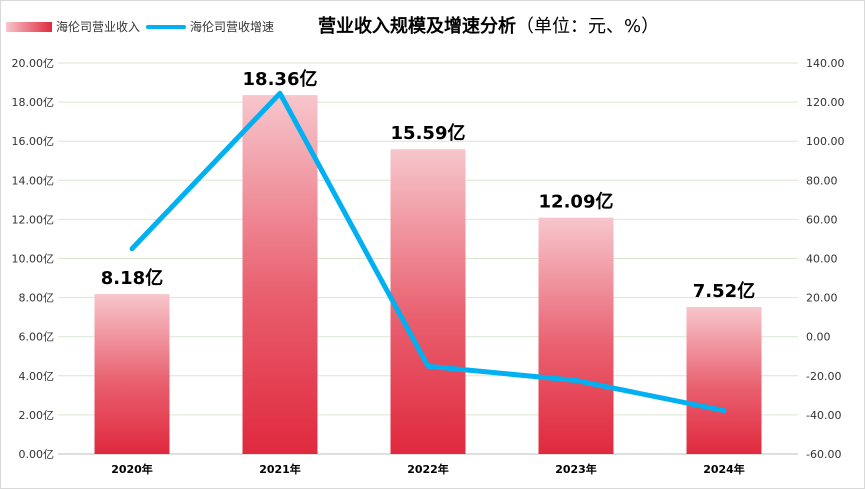  Describe the element at coordinates (818, 337) in the screenshot. I see `y-right-tick-label: 0.00` at that location.